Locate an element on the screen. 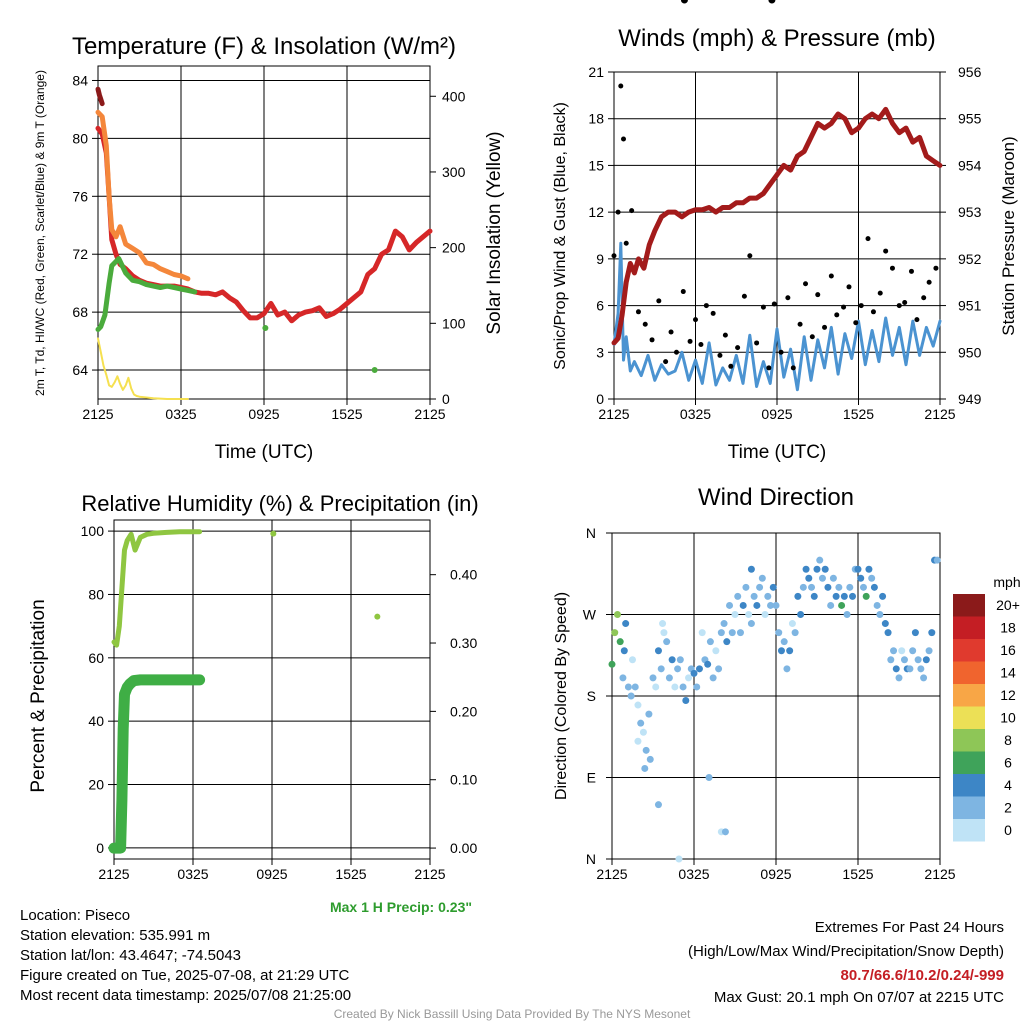 This screenshot has width=1024, height=1024. wind-xtick-label: 0925 is located at coordinates (776, 414).